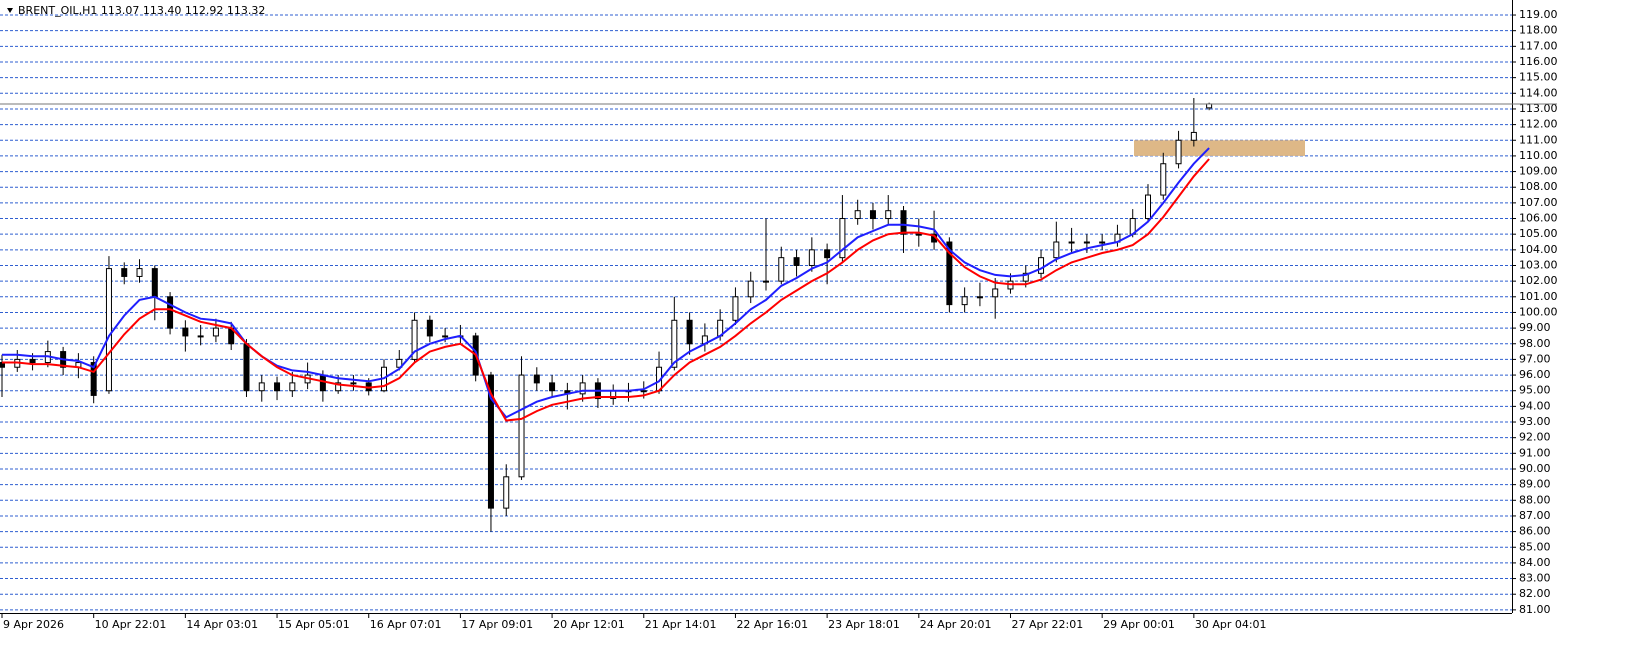 The height and width of the screenshot is (666, 1641). I want to click on y-tick-label: 113.00, so click(1538, 108).